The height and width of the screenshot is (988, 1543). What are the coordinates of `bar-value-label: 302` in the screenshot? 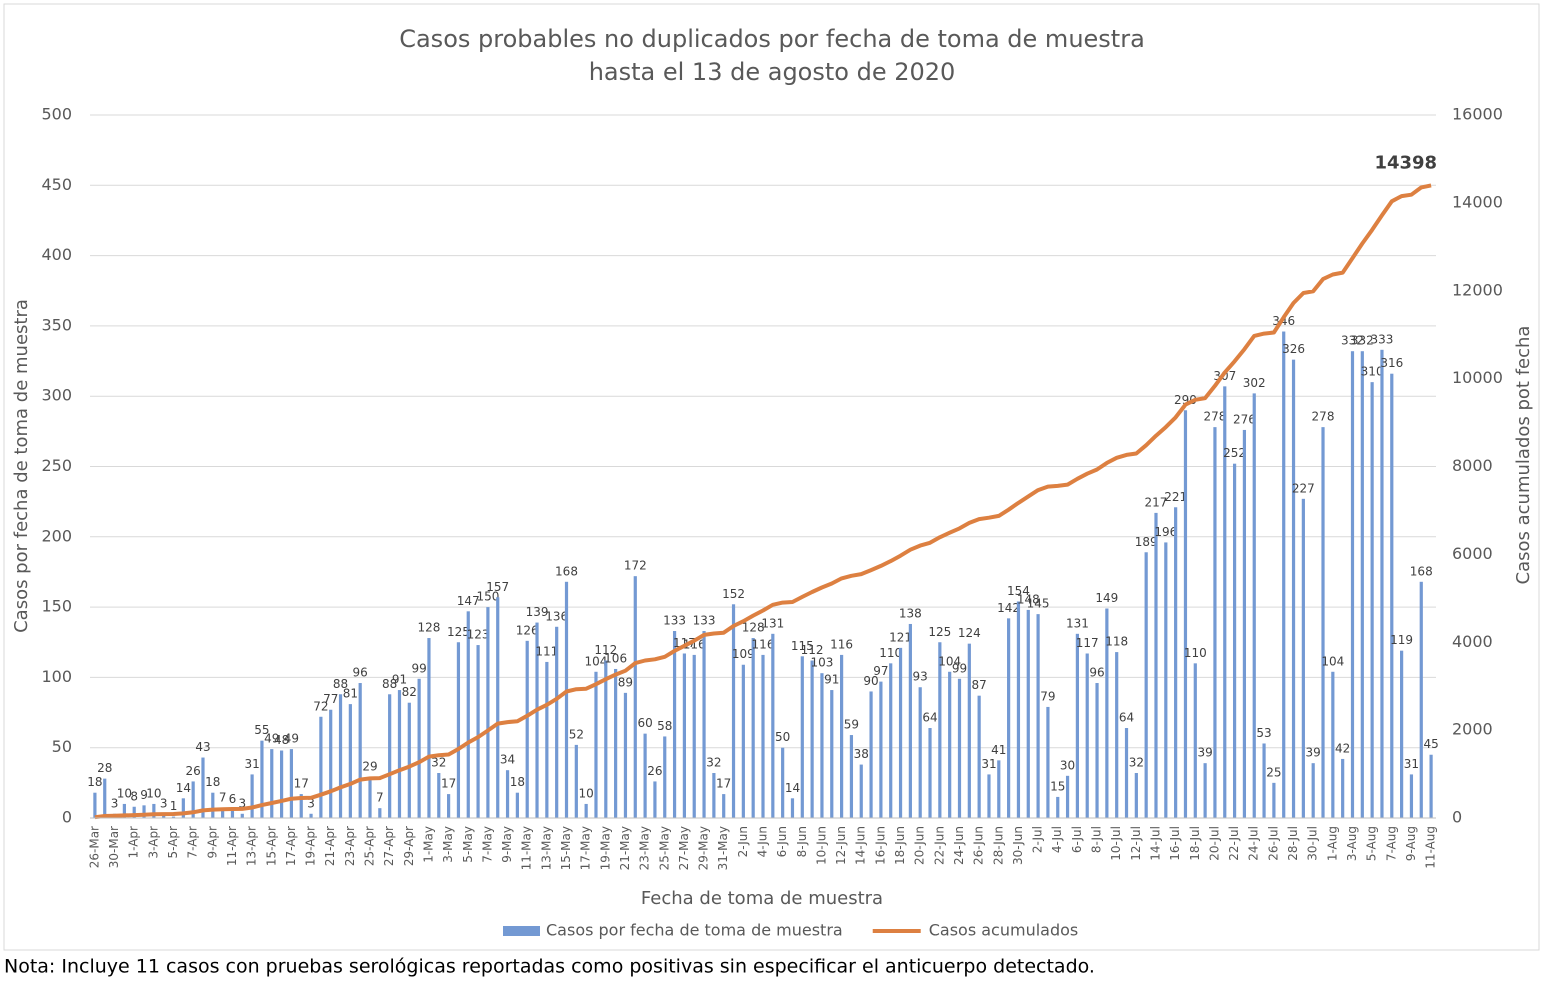 It's located at (1254, 383).